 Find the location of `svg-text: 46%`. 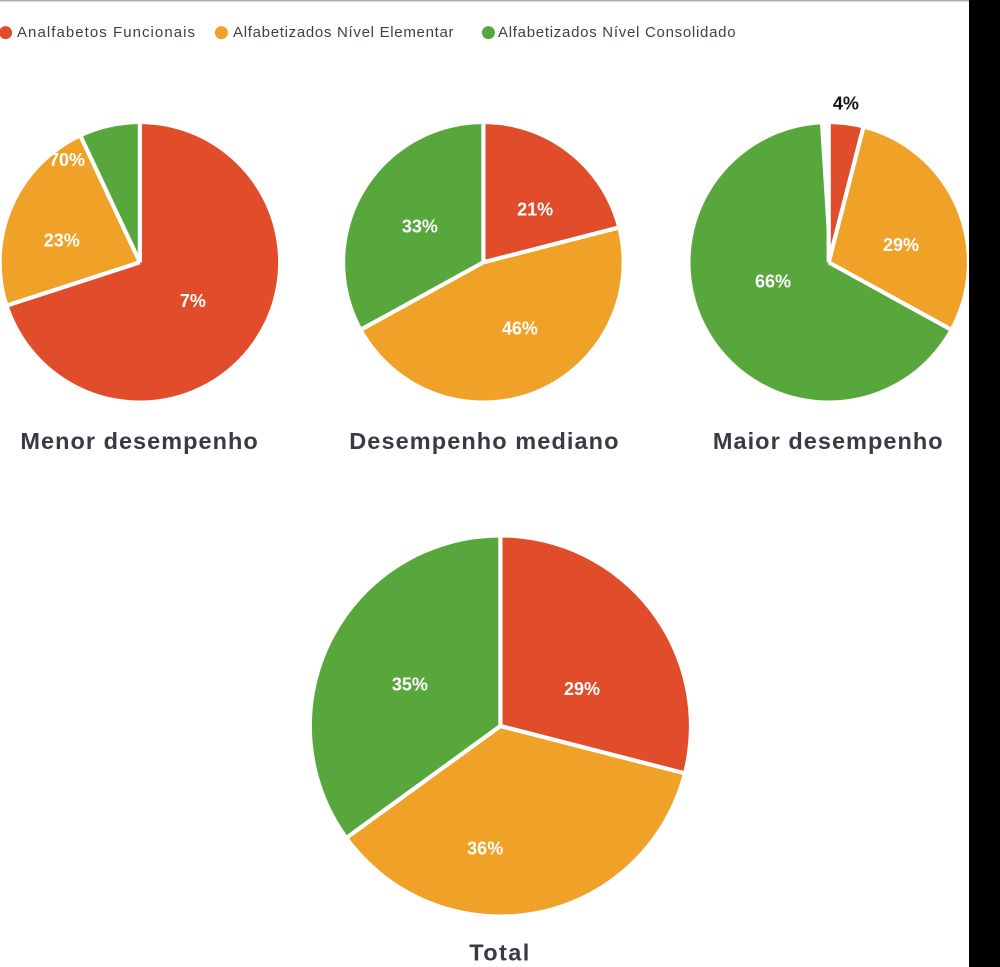

svg-text: 46% is located at coordinates (520, 328).